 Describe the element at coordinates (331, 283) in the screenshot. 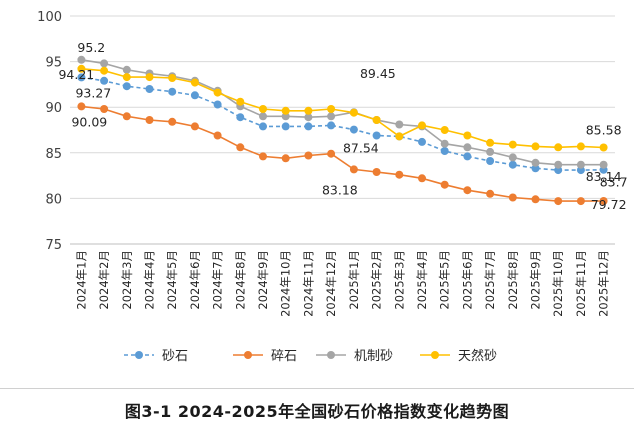

I see `x-tick-label: 2024年12月` at that location.